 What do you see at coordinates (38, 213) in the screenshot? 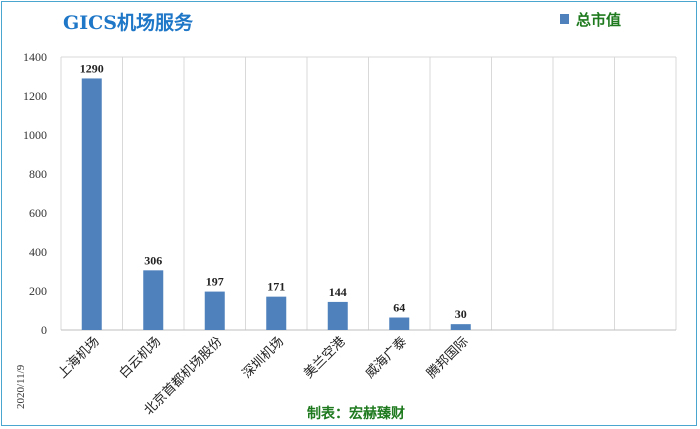
I see `y-tick-label: 600` at bounding box center [38, 213].